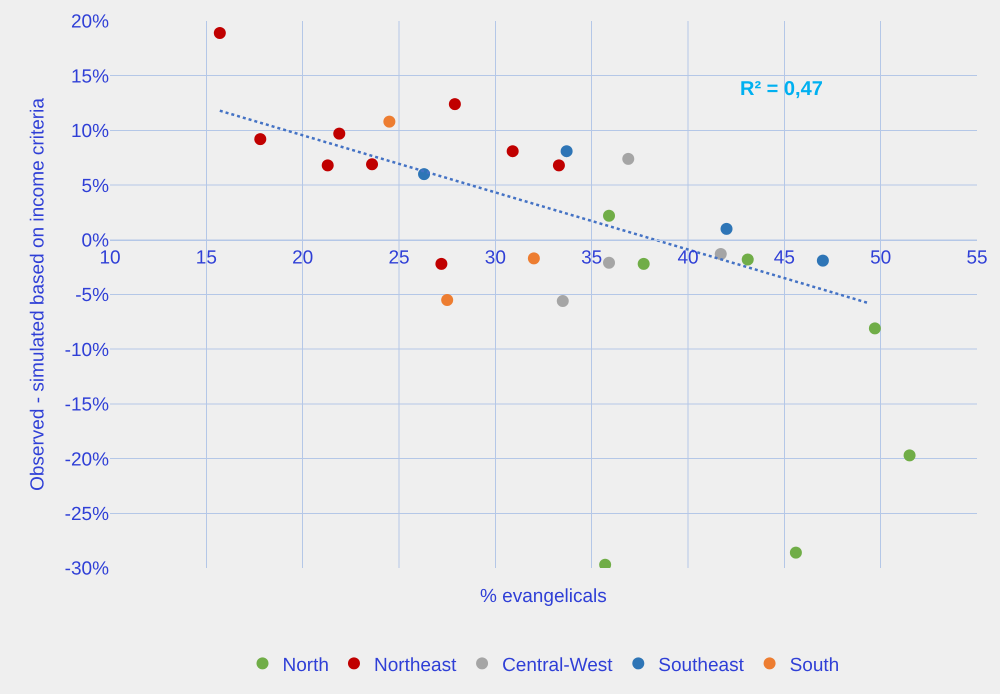 This screenshot has height=694, width=1000. What do you see at coordinates (303, 258) in the screenshot?
I see `x-tick-label: 20` at bounding box center [303, 258].